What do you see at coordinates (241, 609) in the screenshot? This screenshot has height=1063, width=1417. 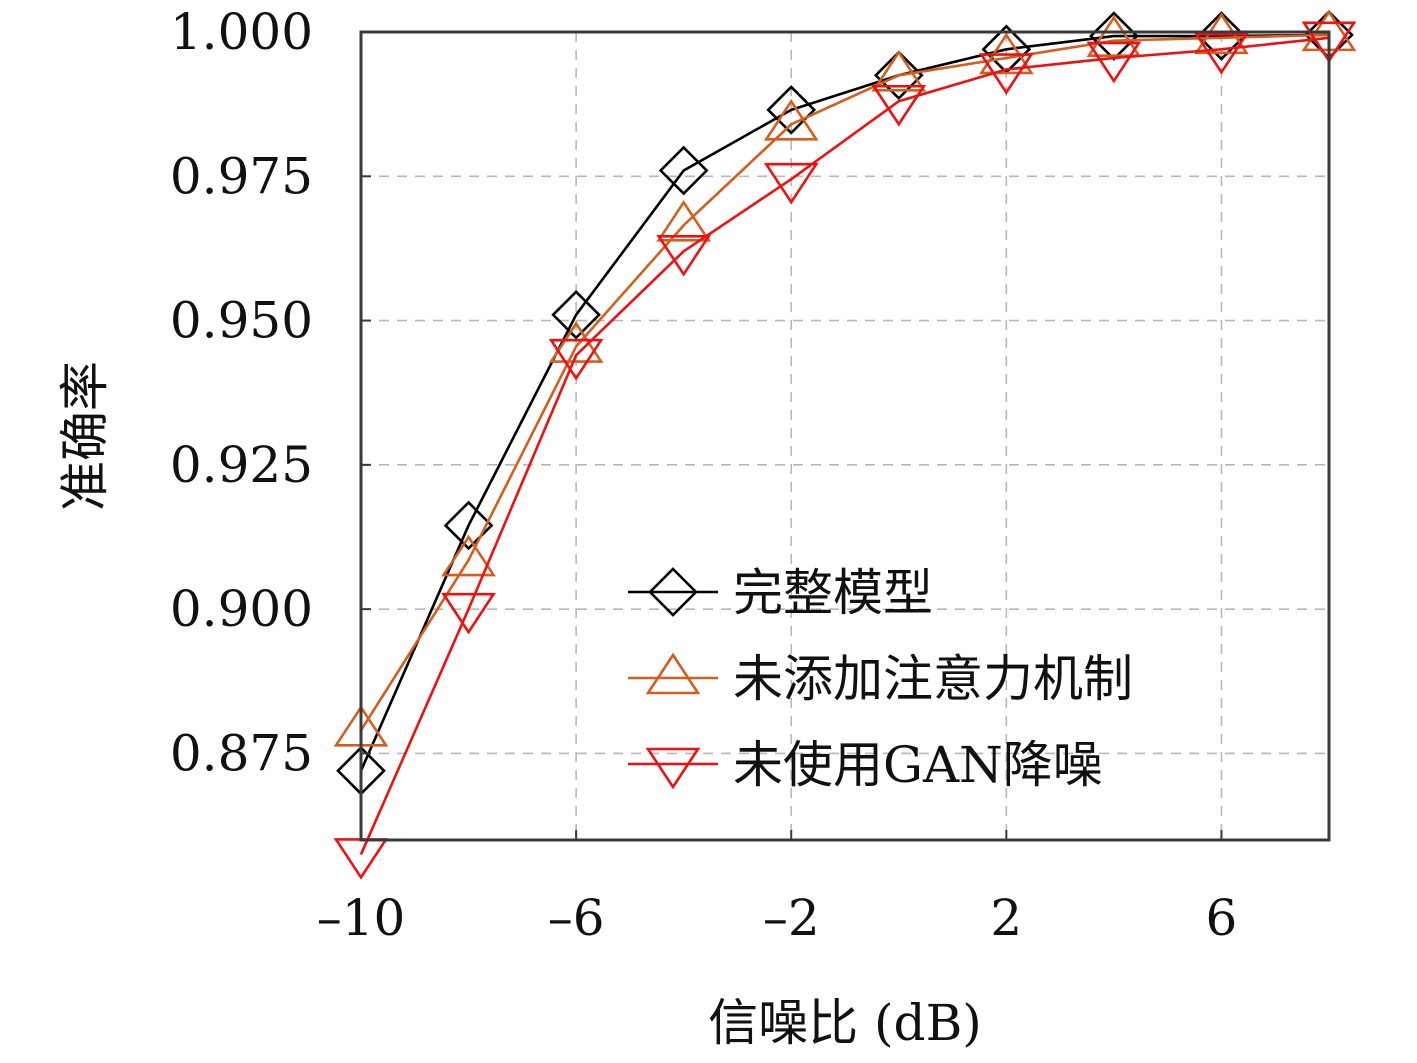 I see `y-tick-label: 0.900` at bounding box center [241, 609].